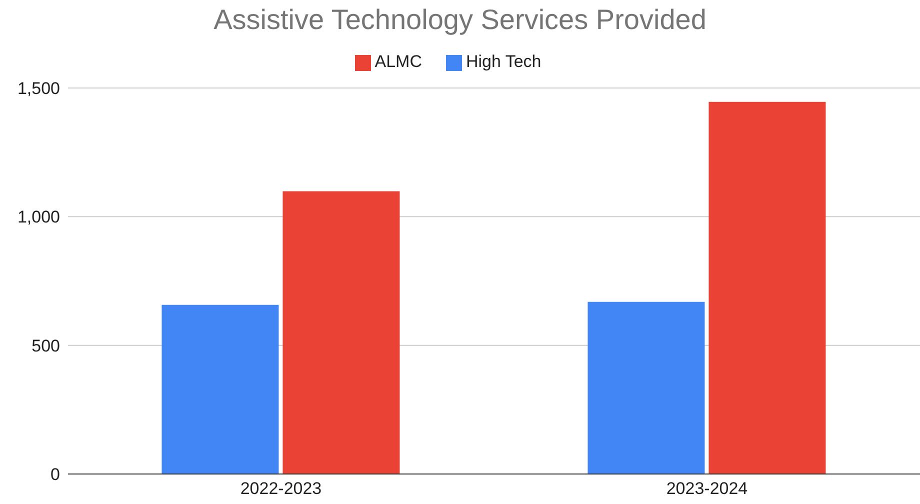 This screenshot has height=504, width=920. Describe the element at coordinates (460, 20) in the screenshot. I see `chart-title: Assistive Technology Services Provided` at that location.